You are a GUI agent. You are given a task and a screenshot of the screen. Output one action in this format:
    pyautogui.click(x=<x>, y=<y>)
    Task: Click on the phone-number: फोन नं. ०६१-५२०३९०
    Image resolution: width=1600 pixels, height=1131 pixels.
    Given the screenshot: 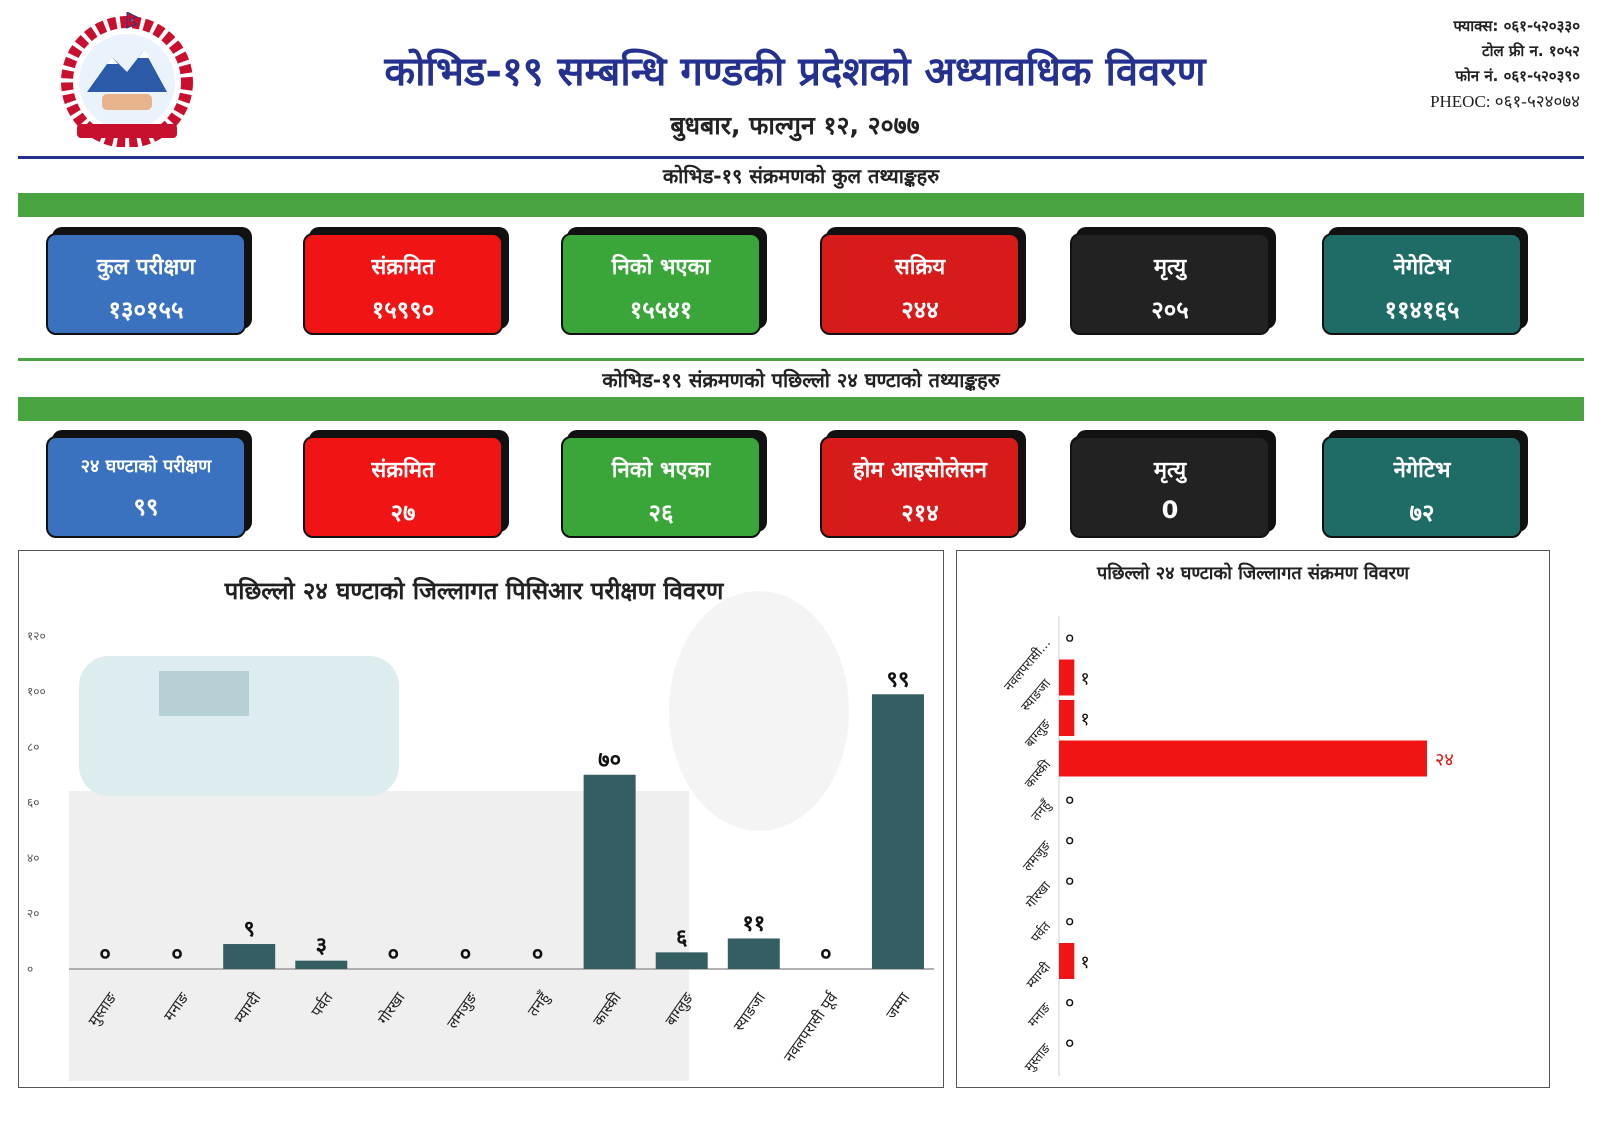 What is the action you would take?
    pyautogui.click(x=1517, y=76)
    